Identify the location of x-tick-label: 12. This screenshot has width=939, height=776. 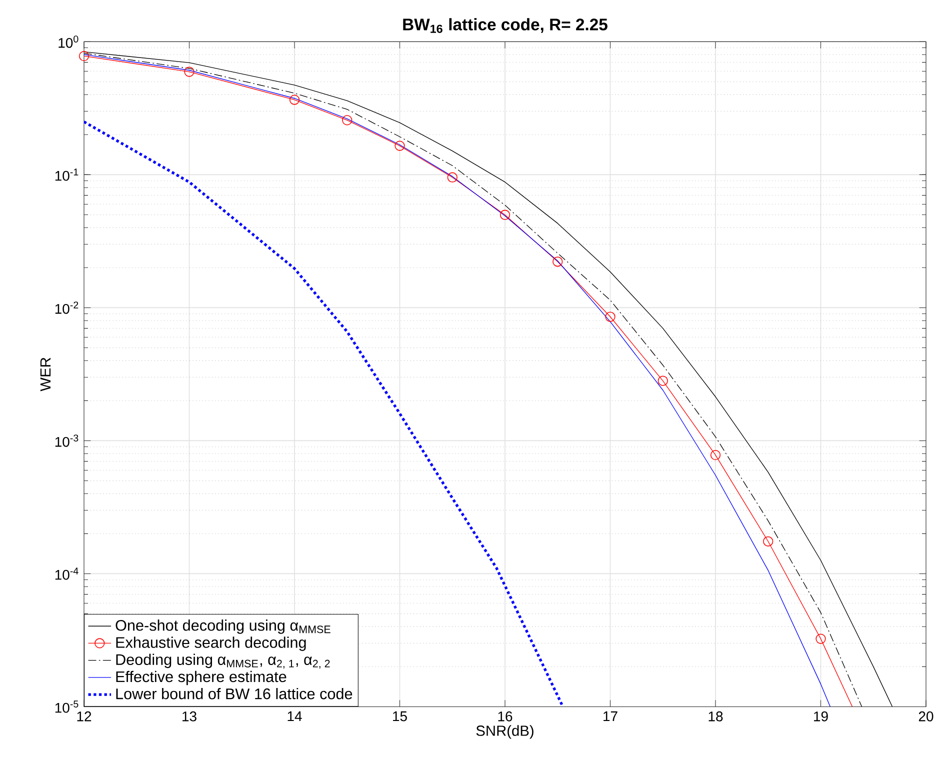
(84, 716).